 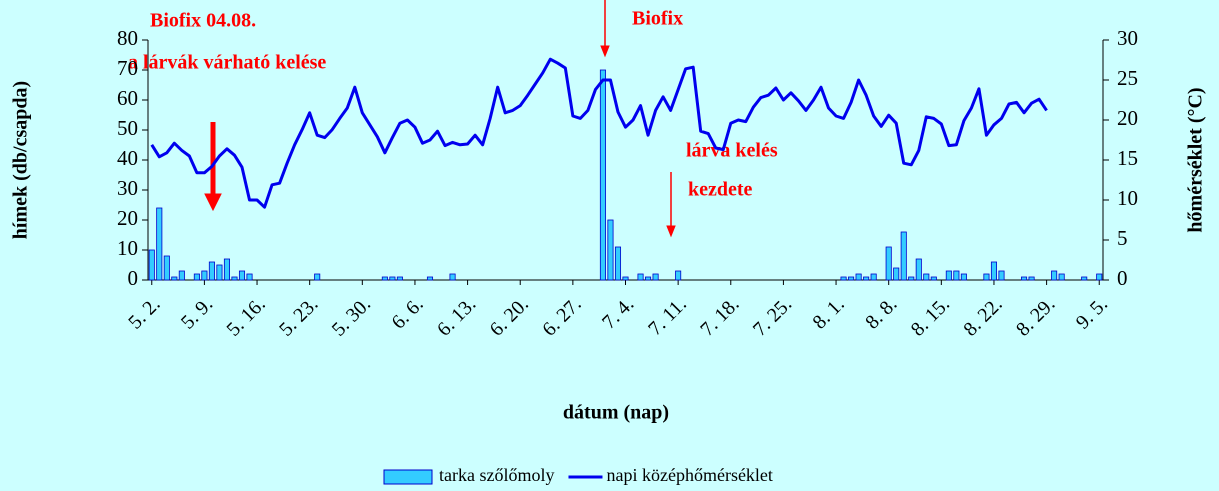 I want to click on x-tick-label: 6. 20., so click(x=509, y=316).